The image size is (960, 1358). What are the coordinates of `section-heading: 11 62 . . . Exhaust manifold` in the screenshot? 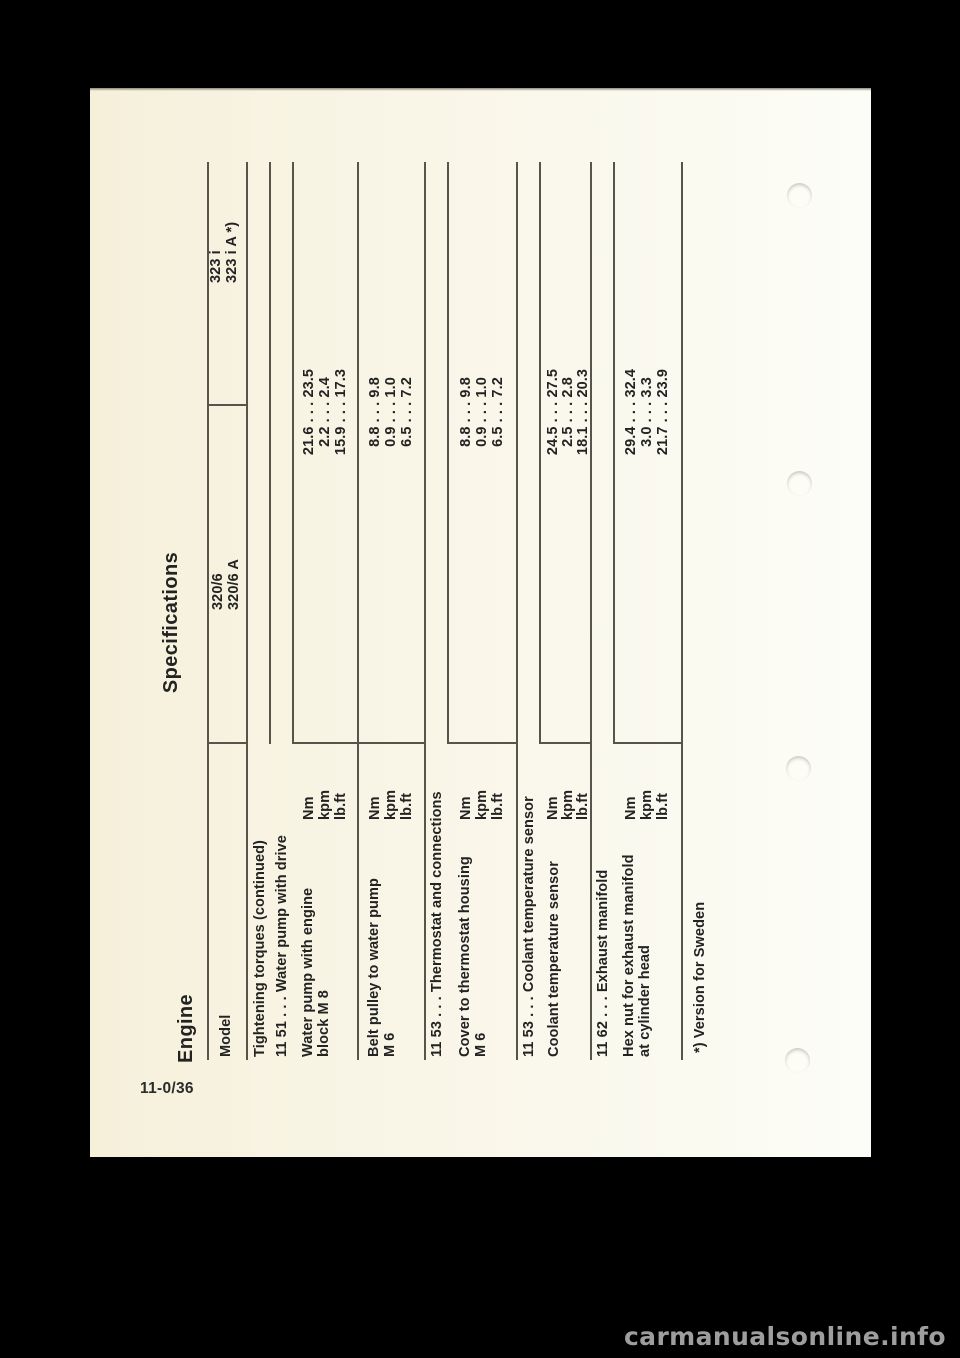 It's located at (603, 963).